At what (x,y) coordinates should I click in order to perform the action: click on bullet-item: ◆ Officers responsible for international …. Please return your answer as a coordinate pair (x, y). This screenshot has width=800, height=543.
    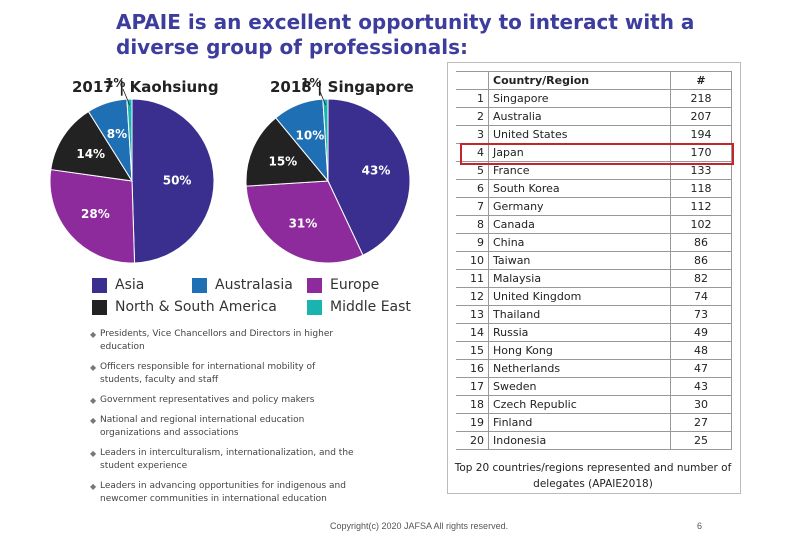
    Looking at the image, I should click on (203, 373).